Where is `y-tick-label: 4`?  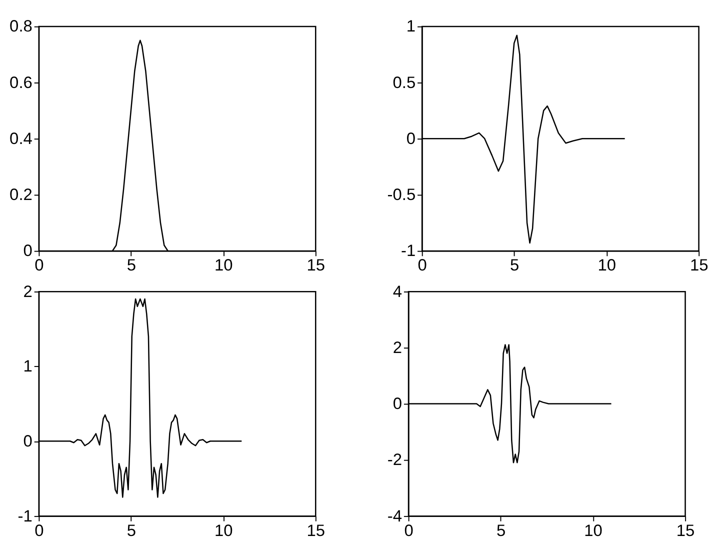 y-tick-label: 4 is located at coordinates (397, 291).